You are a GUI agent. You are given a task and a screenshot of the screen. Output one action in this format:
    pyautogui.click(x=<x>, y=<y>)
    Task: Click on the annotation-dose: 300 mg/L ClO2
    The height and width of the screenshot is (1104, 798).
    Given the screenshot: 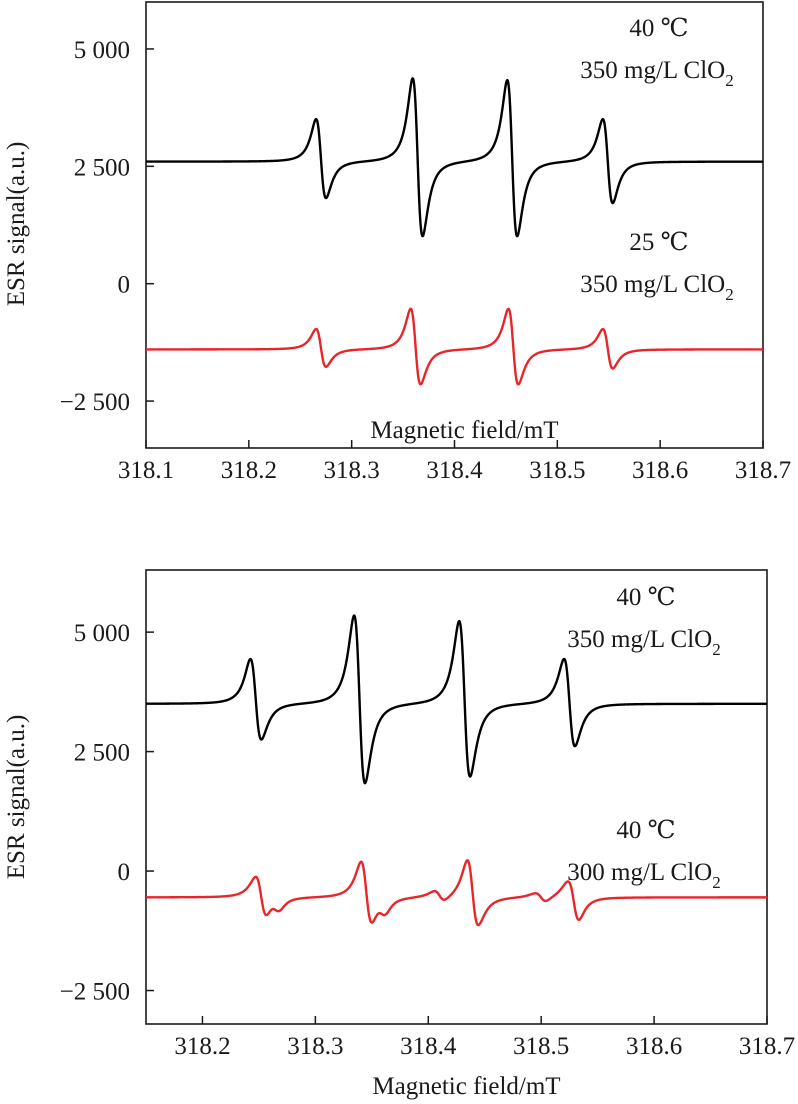 What is the action you would take?
    pyautogui.click(x=643, y=875)
    